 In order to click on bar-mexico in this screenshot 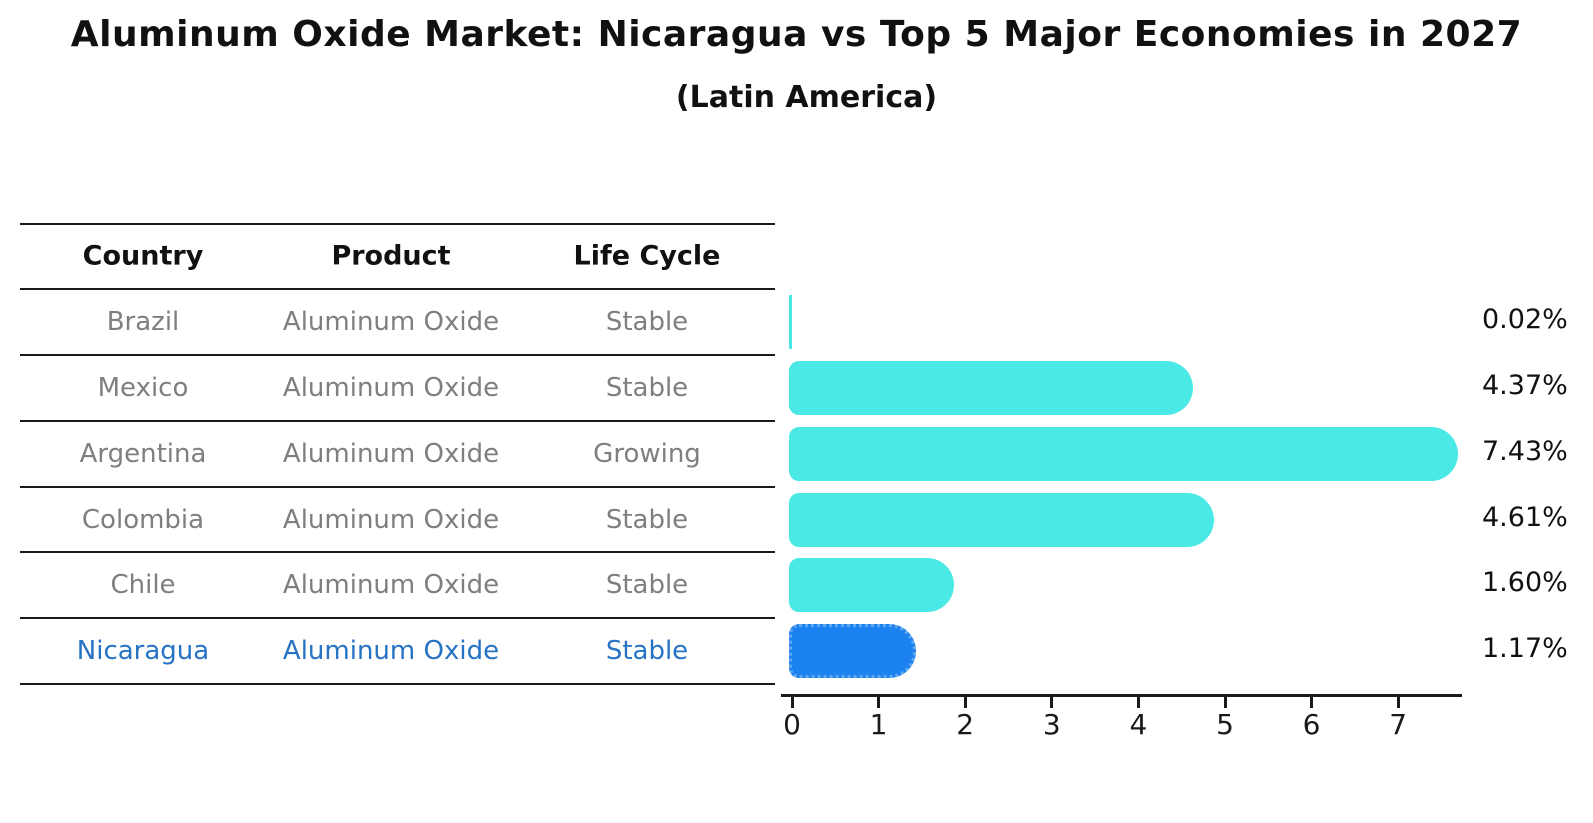, I will do `click(991, 388)`.